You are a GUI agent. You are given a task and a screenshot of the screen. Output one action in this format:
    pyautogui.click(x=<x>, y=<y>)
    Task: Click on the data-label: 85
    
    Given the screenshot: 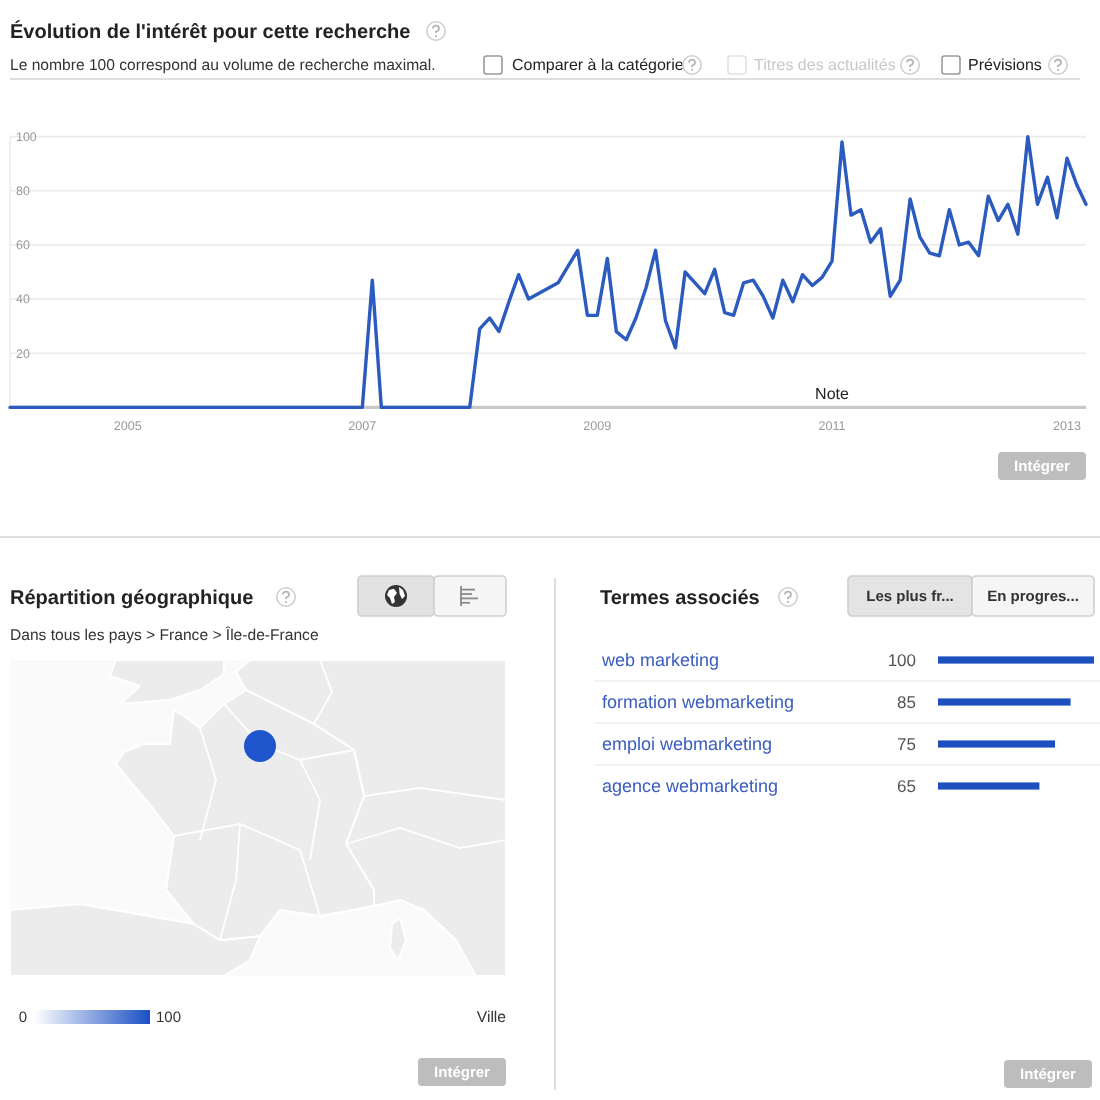 What is the action you would take?
    pyautogui.click(x=907, y=702)
    